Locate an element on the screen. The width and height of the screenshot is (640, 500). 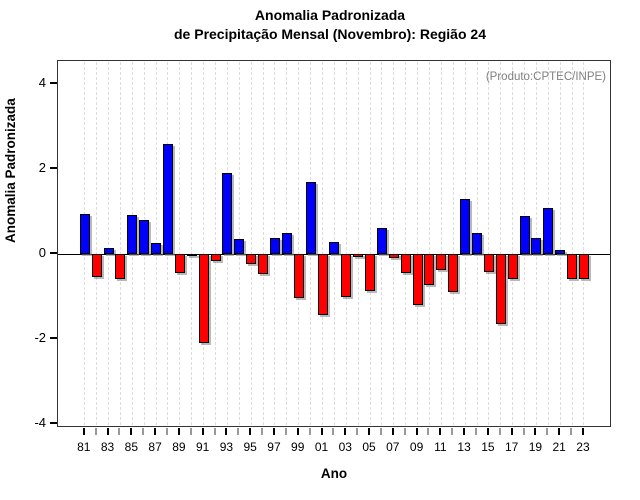
x-tick-label-2015: 15 is located at coordinates (488, 447).